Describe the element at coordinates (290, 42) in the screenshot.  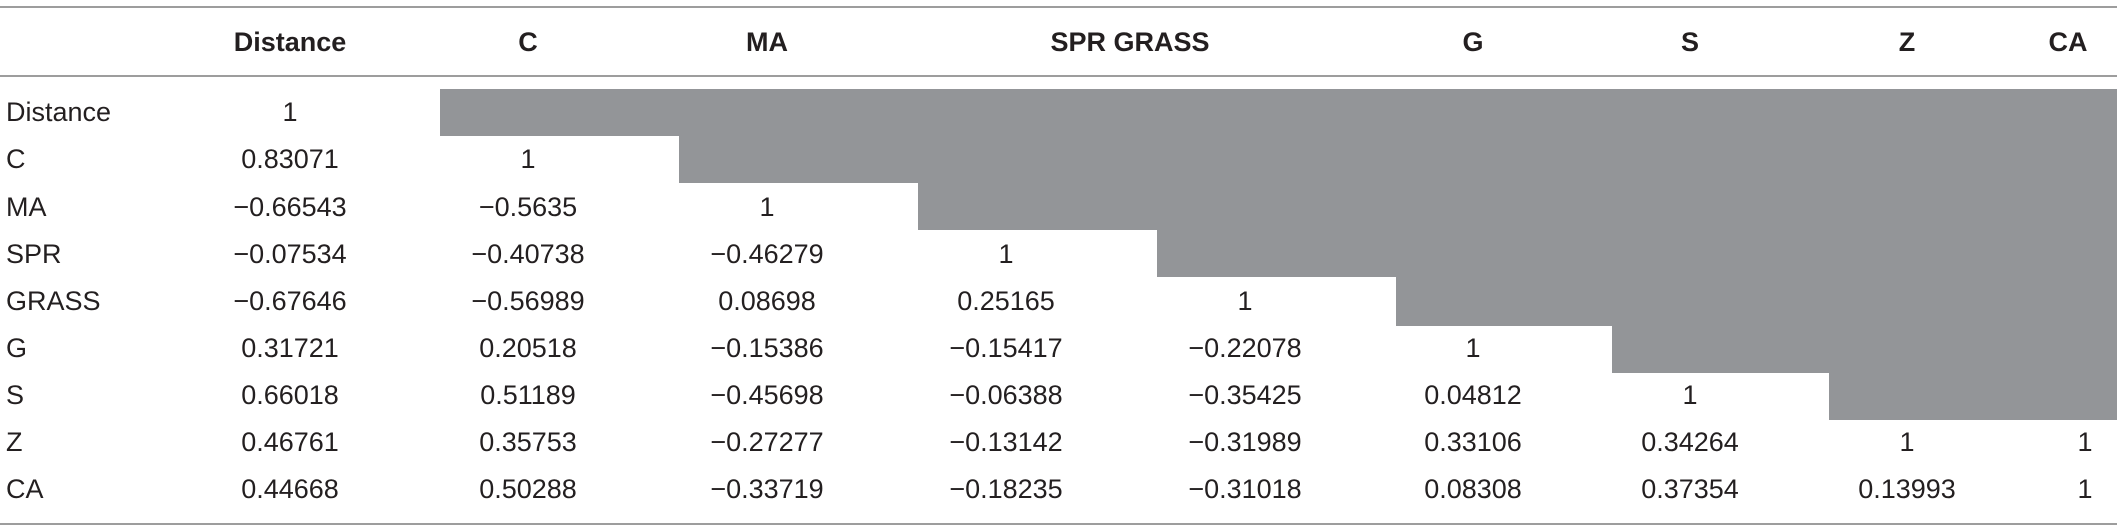
I see `column-header-distance: Distance` at that location.